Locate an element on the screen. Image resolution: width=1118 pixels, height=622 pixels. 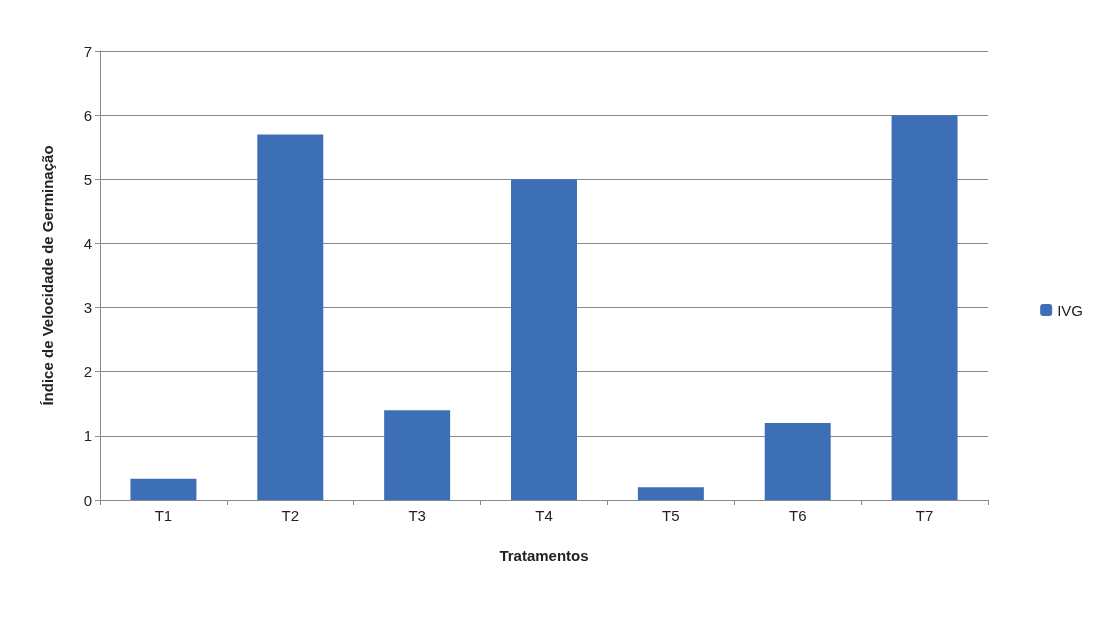
x-tick-label: T7 is located at coordinates (924, 515).